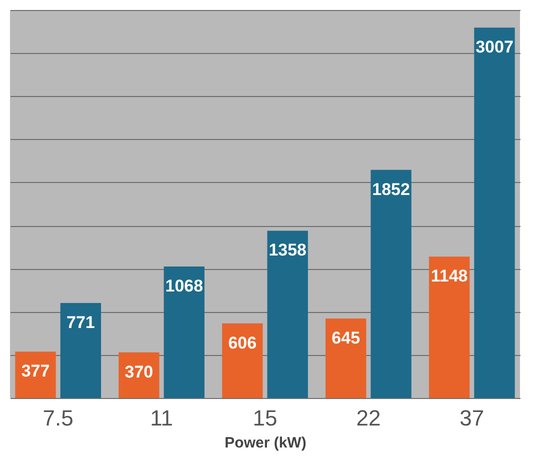 The width and height of the screenshot is (540, 458). What do you see at coordinates (265, 418) in the screenshot?
I see `x-tick-label: 15` at bounding box center [265, 418].